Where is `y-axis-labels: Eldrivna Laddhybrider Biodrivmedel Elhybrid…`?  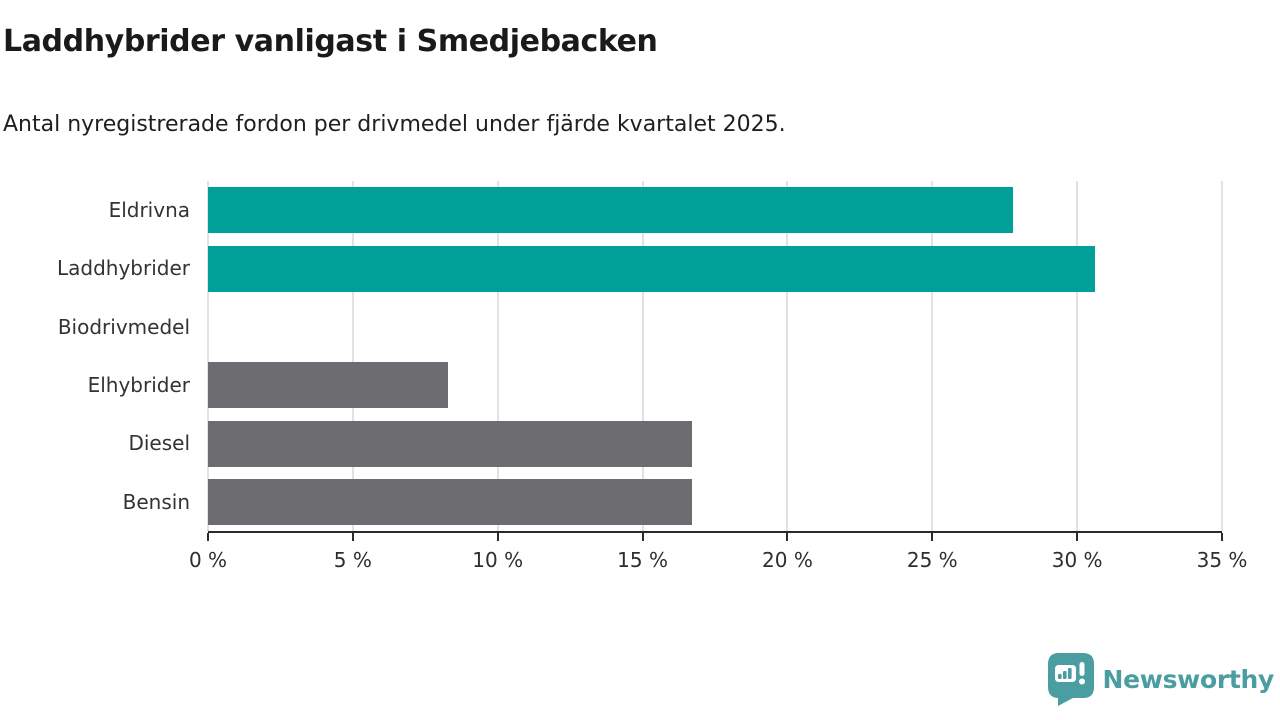
y-axis-labels: Eldrivna Laddhybrider Biodrivmedel Elhybrid… is located at coordinates (104, 356).